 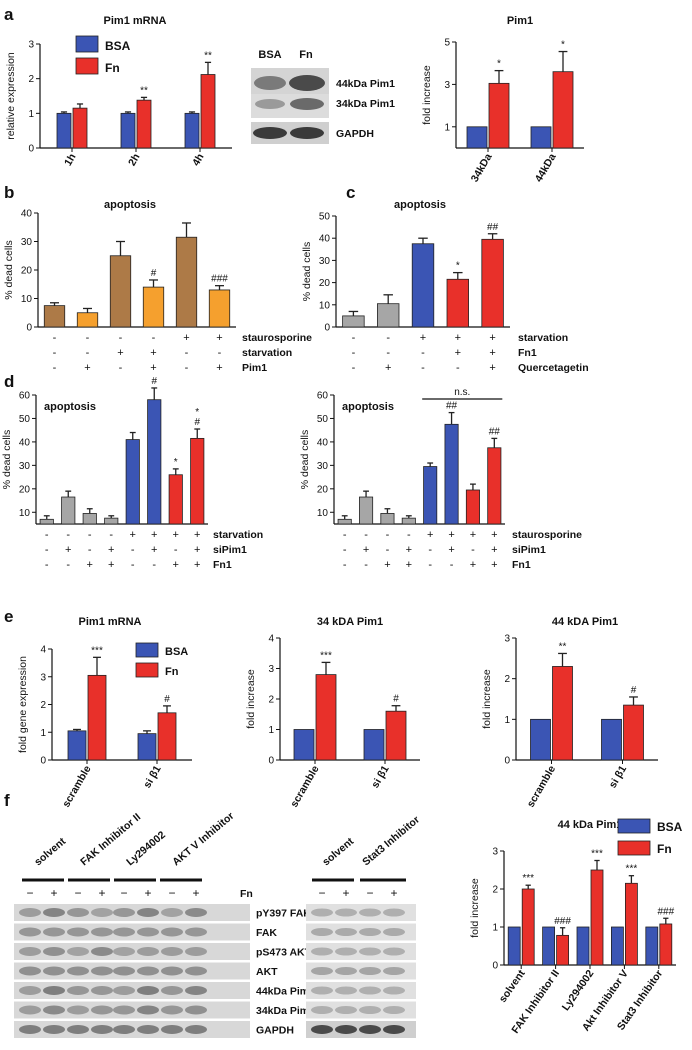 What do you see at coordinates (203, 839) in the screenshot?
I see `blot-f-col: AKT V Inhibitor` at bounding box center [203, 839].